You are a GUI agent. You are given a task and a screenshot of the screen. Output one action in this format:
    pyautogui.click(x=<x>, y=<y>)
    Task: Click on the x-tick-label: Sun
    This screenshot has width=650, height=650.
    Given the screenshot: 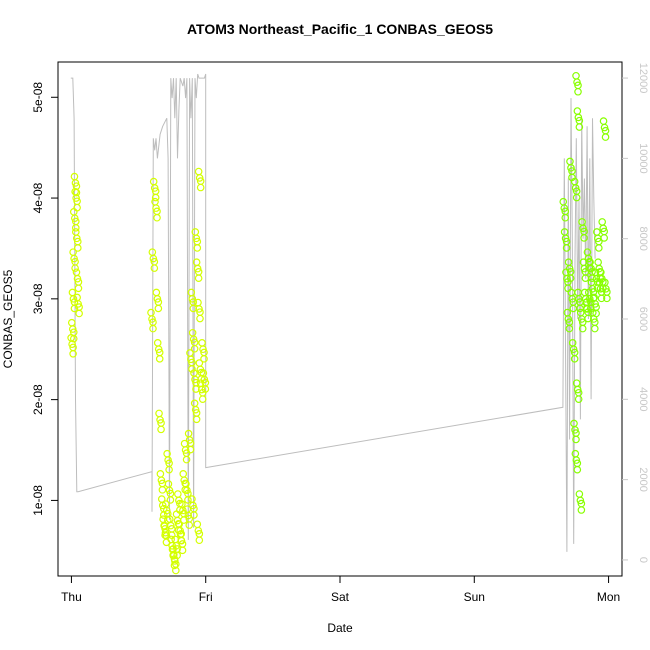 What is the action you would take?
    pyautogui.click(x=474, y=597)
    